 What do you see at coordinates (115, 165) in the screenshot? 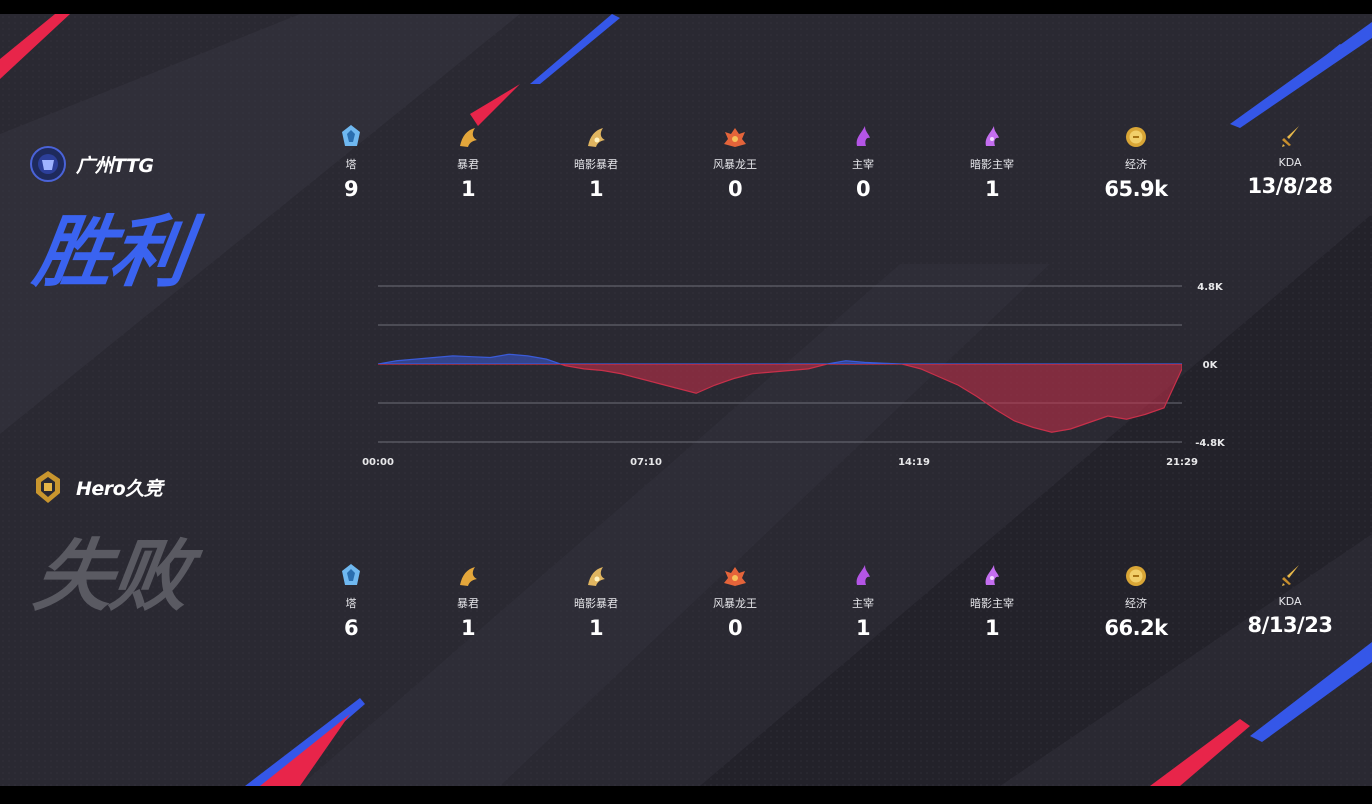
I see `team-name: 广州TTG` at bounding box center [115, 165].